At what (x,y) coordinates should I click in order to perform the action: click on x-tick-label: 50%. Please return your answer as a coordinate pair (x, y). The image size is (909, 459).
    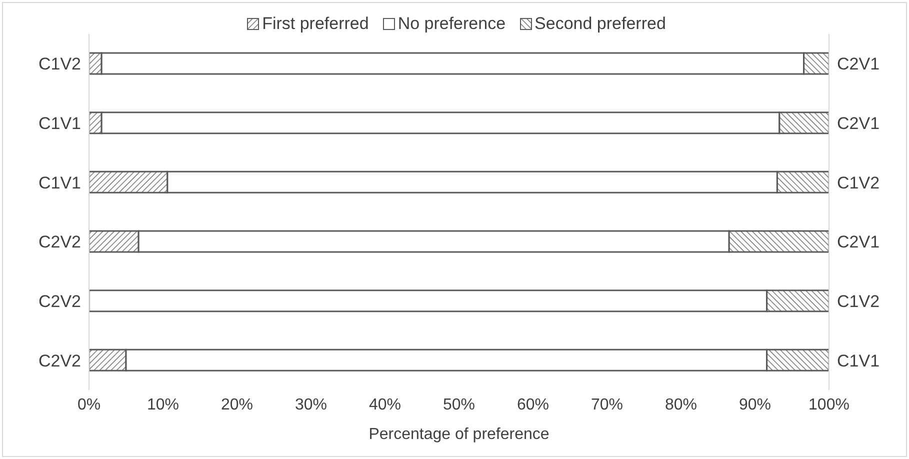
    Looking at the image, I should click on (459, 405).